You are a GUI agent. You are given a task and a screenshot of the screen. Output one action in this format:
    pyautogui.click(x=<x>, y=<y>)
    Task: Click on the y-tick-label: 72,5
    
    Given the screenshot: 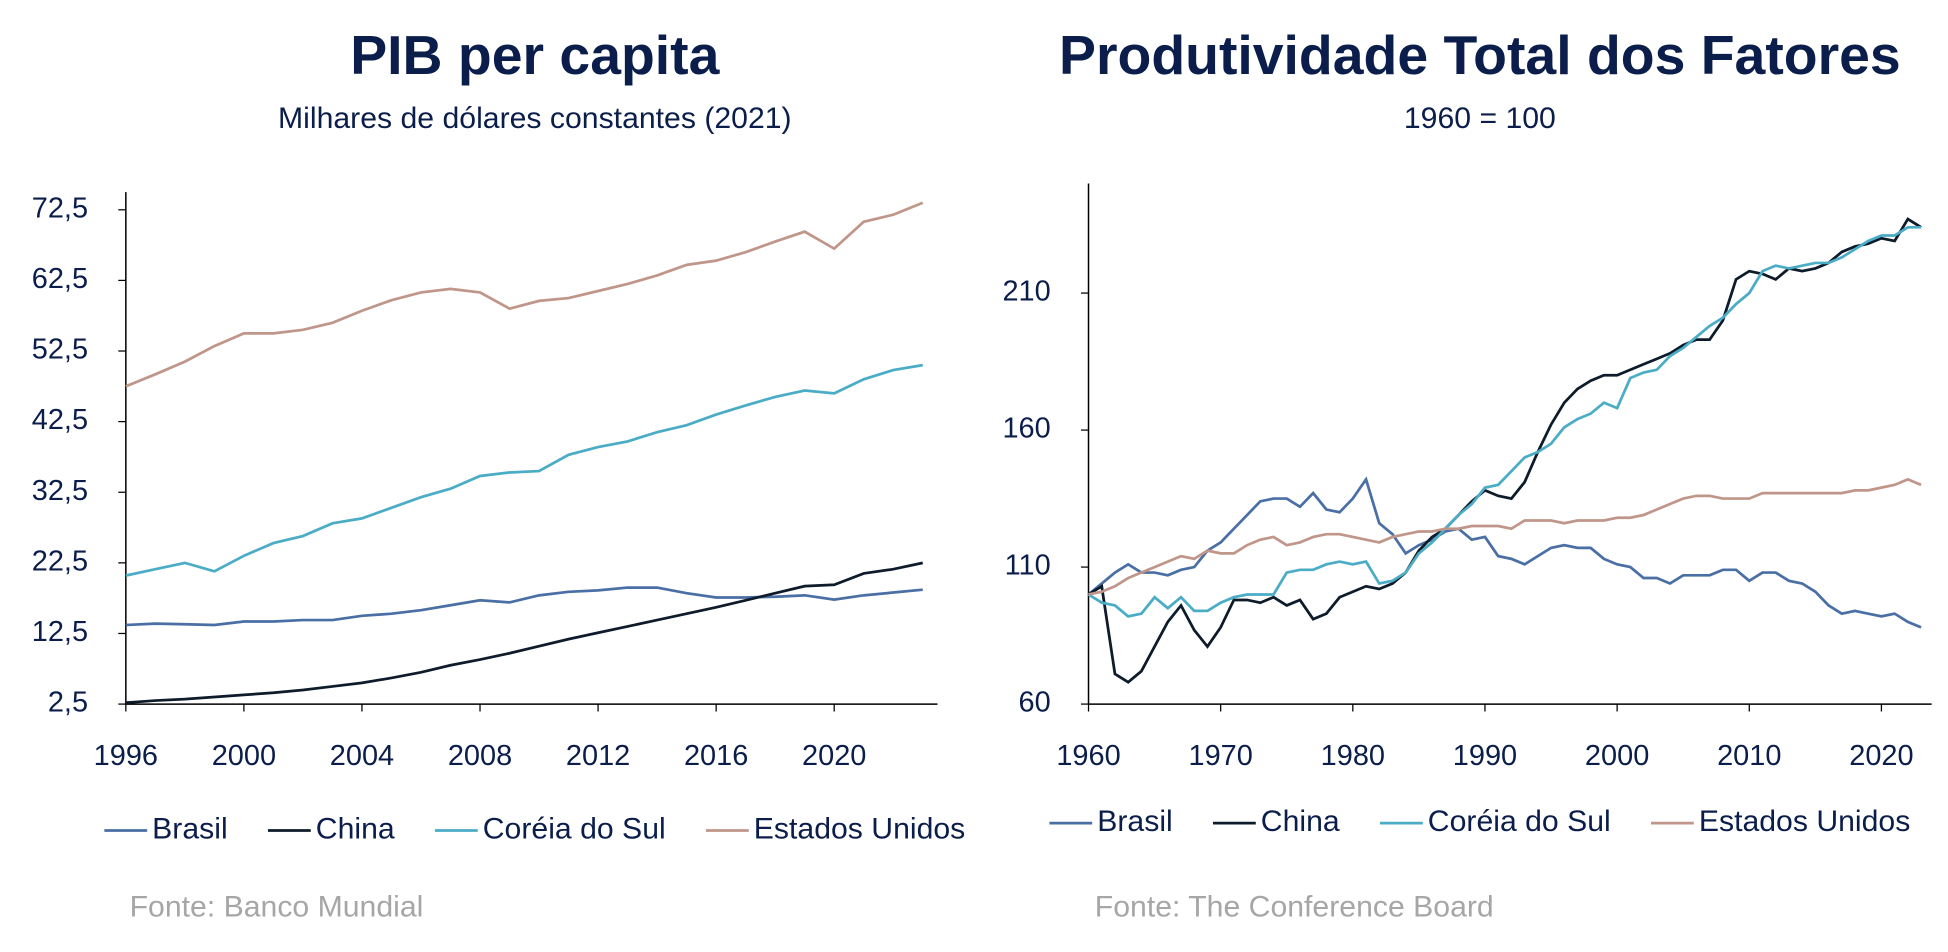 What is the action you would take?
    pyautogui.click(x=60, y=209)
    